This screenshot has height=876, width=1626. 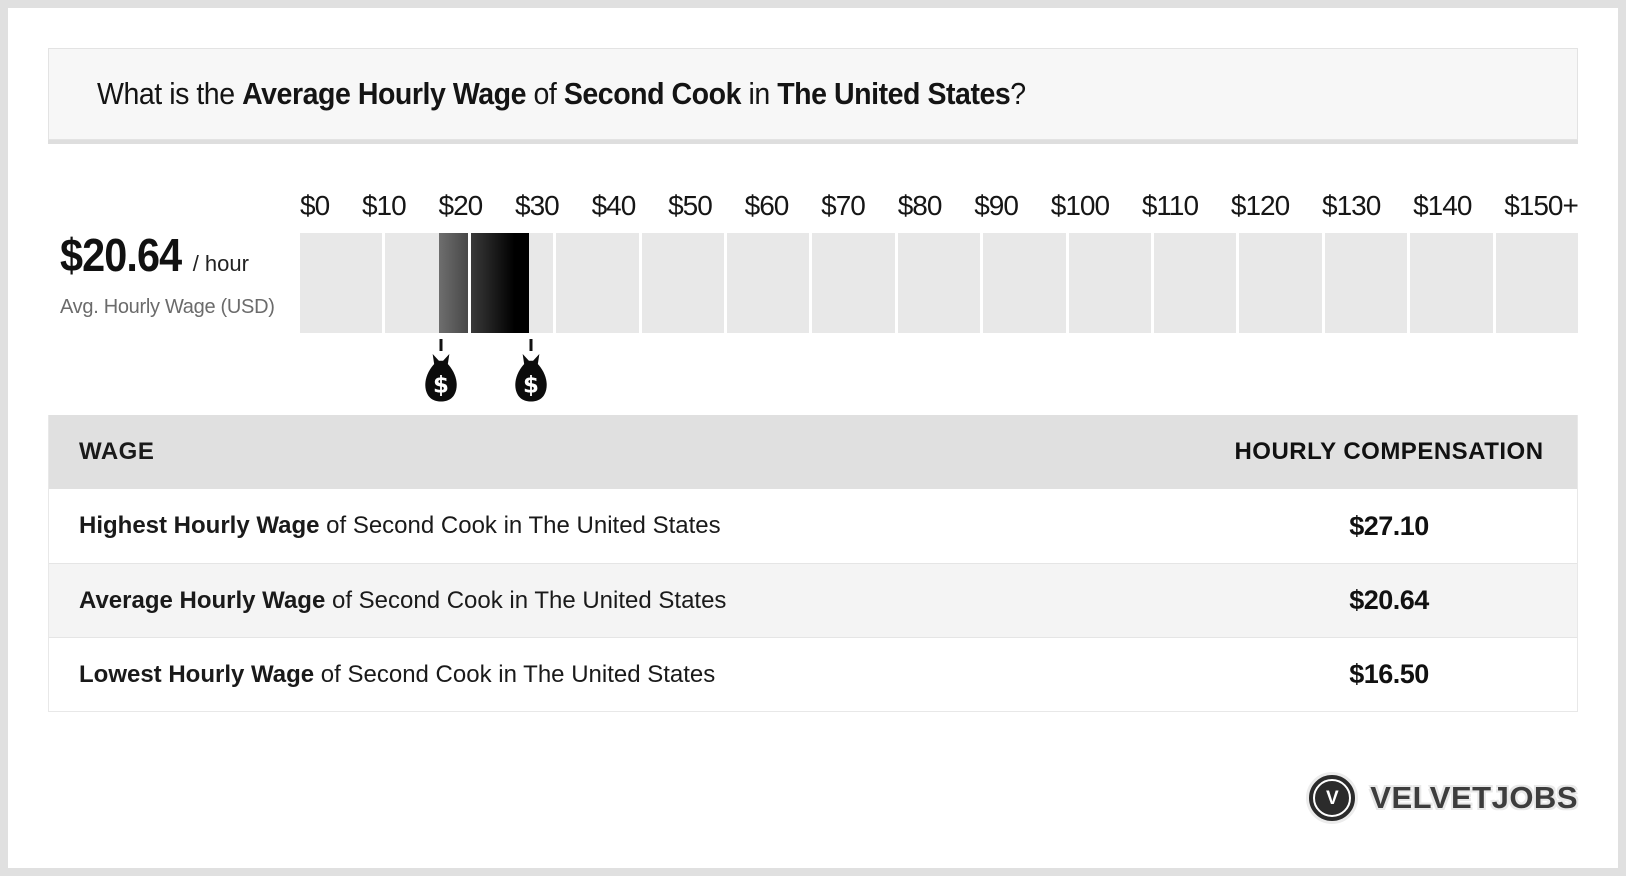 I want to click on wage-row-value: $20.64, so click(x=1389, y=600).